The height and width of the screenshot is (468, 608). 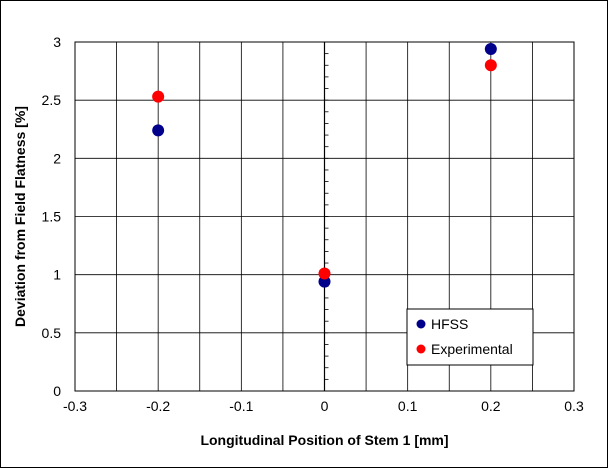 I want to click on legend-box, so click(x=470, y=337).